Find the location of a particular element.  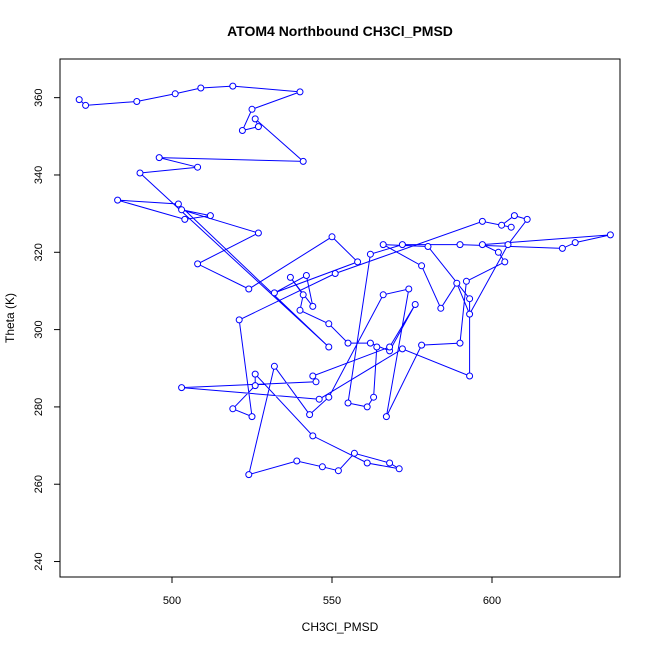

y-axis: 240 260 280 300 320 340 360 is located at coordinates (46, 329).